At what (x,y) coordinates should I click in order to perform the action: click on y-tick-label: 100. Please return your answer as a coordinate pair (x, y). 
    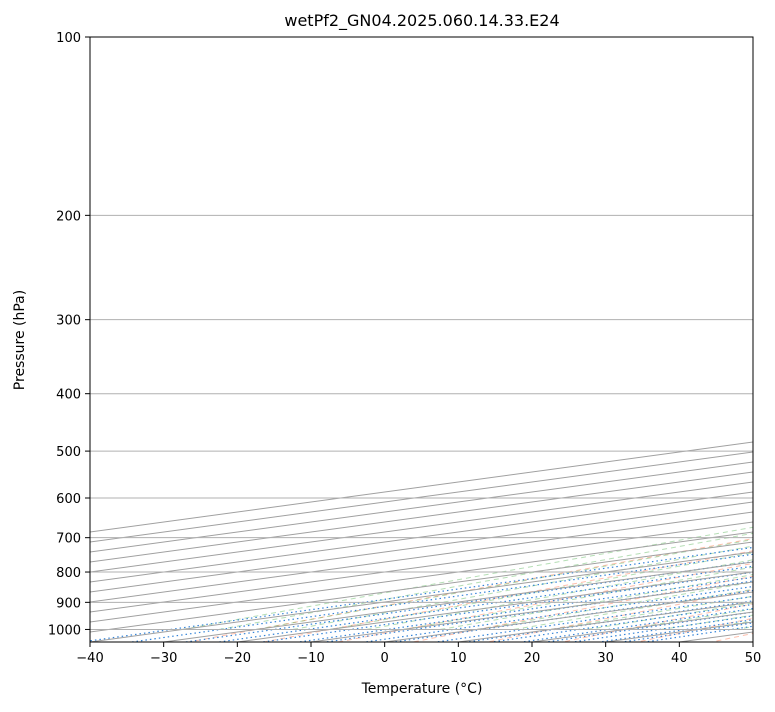
    Looking at the image, I should click on (68, 38).